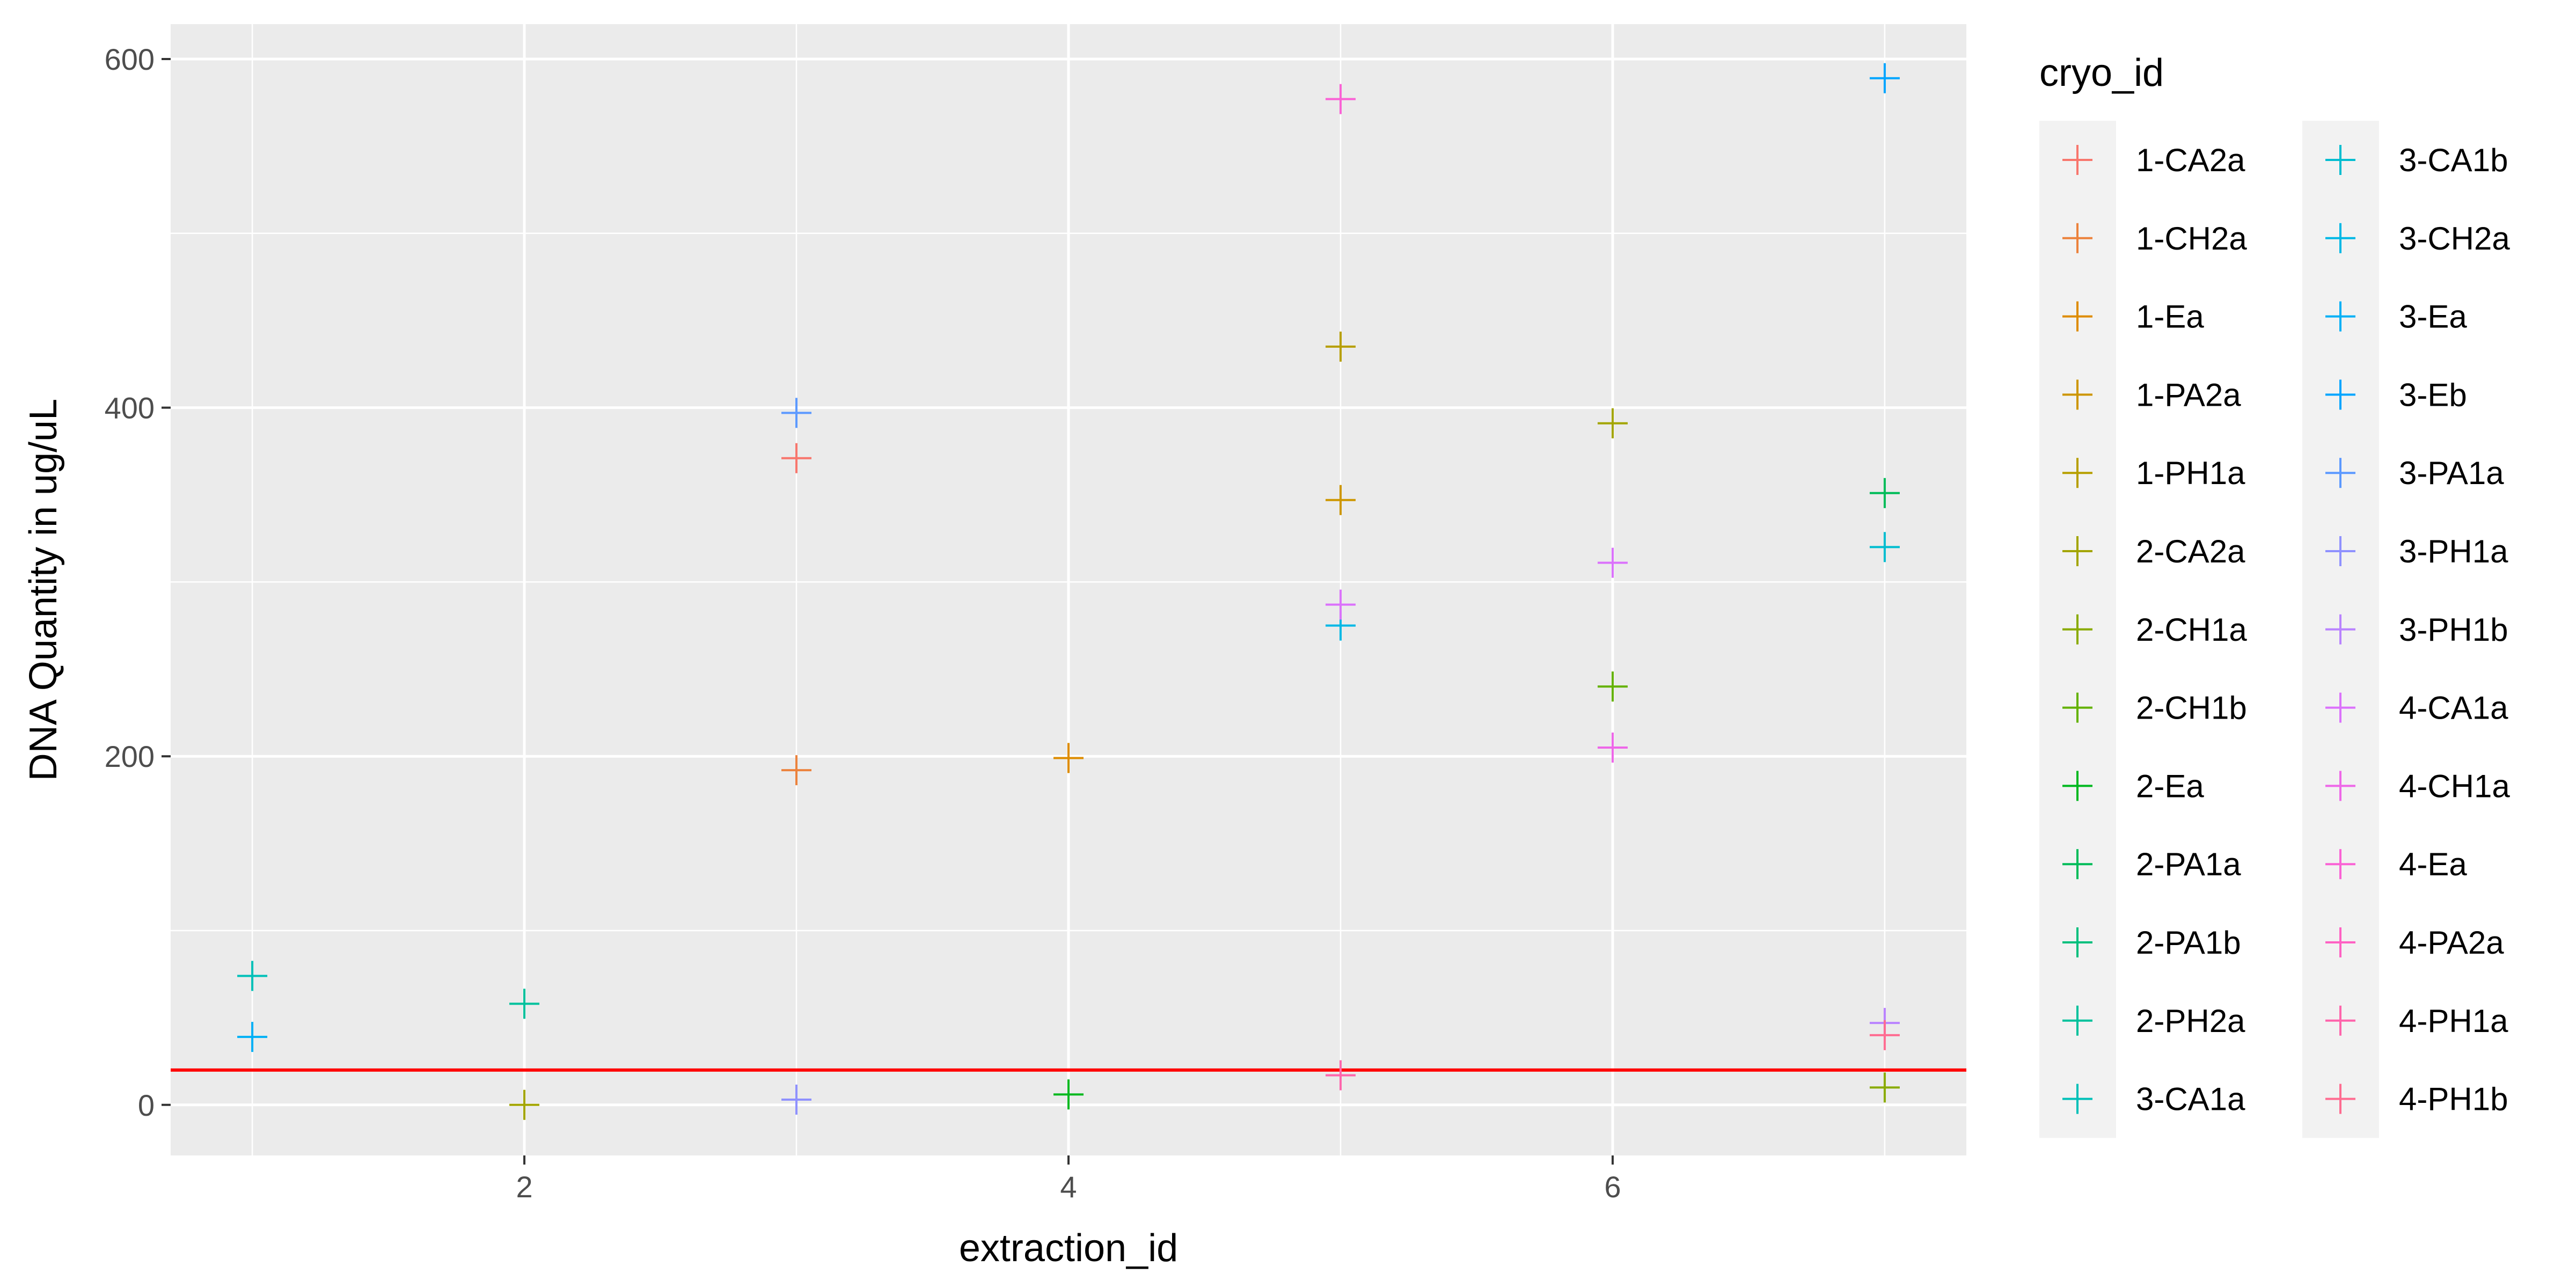  Describe the element at coordinates (146, 1105) in the screenshot. I see `y-tick-label: 0` at that location.